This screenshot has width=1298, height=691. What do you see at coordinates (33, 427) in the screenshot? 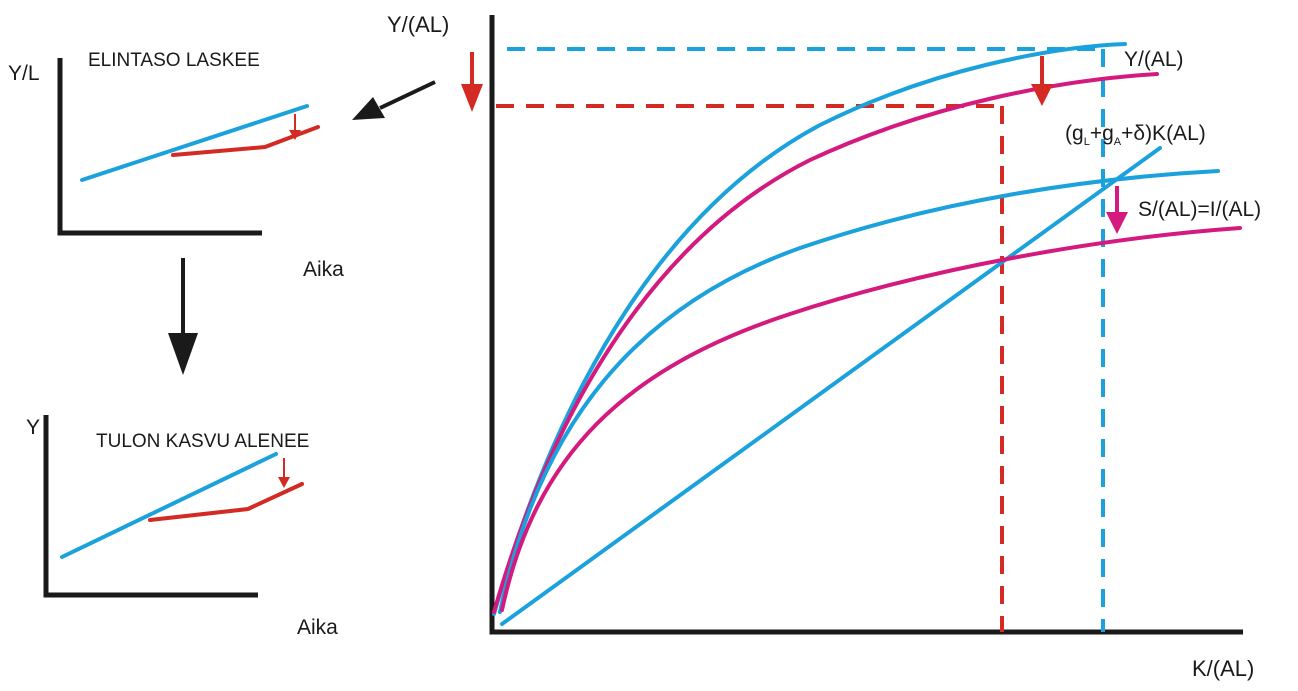
I see `bottom-panel-y-label: Y` at bounding box center [33, 427].